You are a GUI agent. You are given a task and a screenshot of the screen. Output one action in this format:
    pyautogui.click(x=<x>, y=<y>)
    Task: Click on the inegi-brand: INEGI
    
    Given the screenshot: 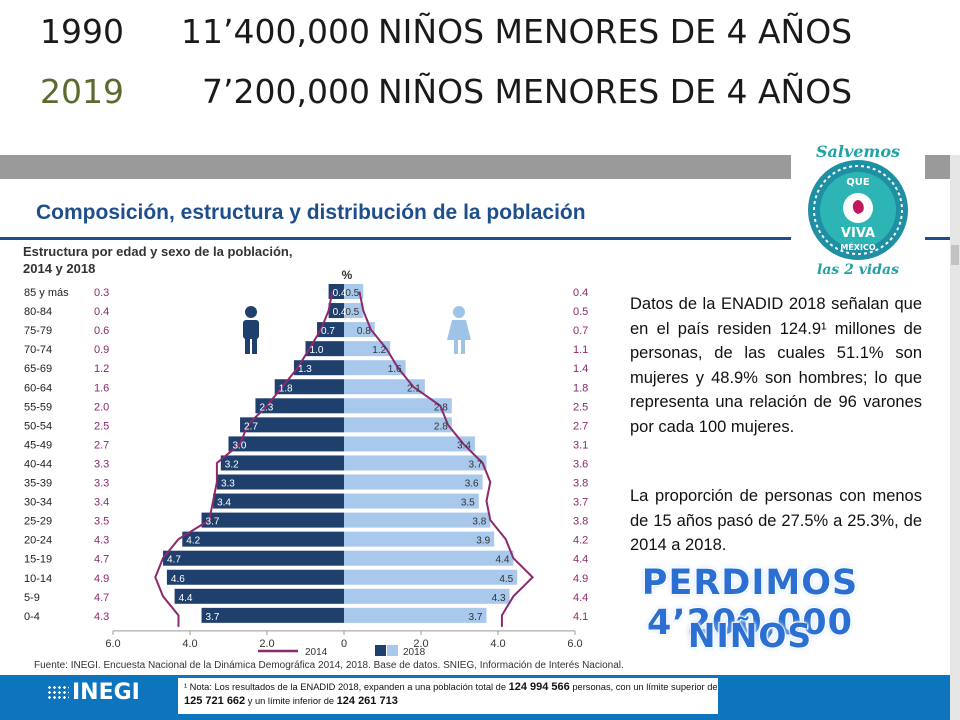 What is the action you would take?
    pyautogui.click(x=106, y=692)
    